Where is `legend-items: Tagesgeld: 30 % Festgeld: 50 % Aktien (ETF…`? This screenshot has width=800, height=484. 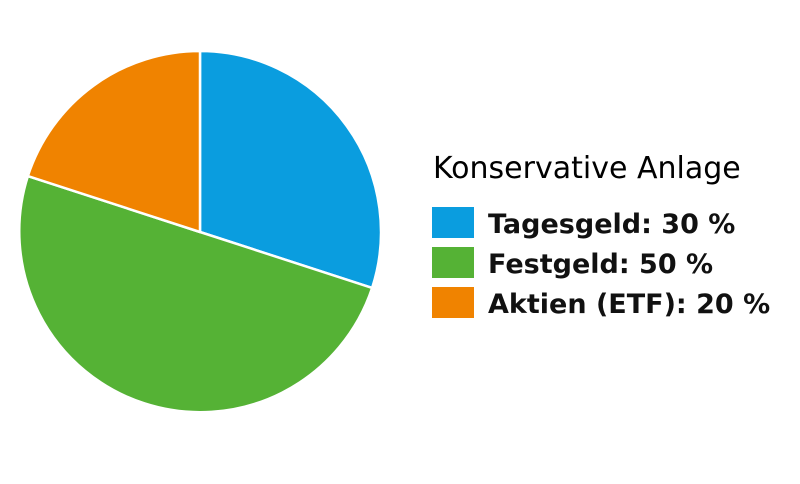 legend-items: Tagesgeld: 30 % Festgeld: 50 % Aktien (ETF… is located at coordinates (601, 263).